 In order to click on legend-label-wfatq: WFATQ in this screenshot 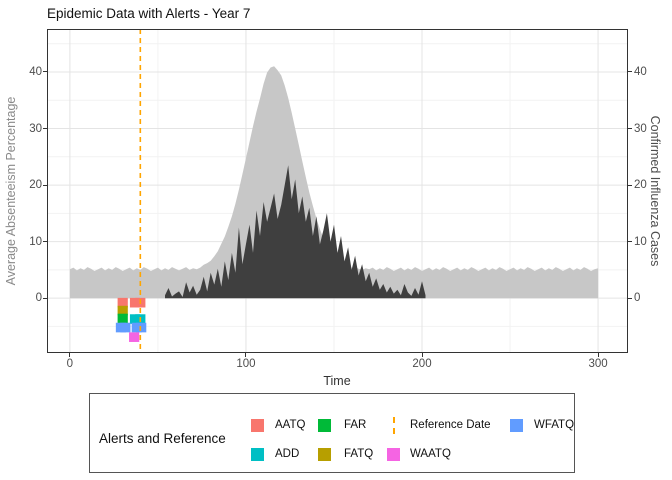, I will do `click(554, 425)`.